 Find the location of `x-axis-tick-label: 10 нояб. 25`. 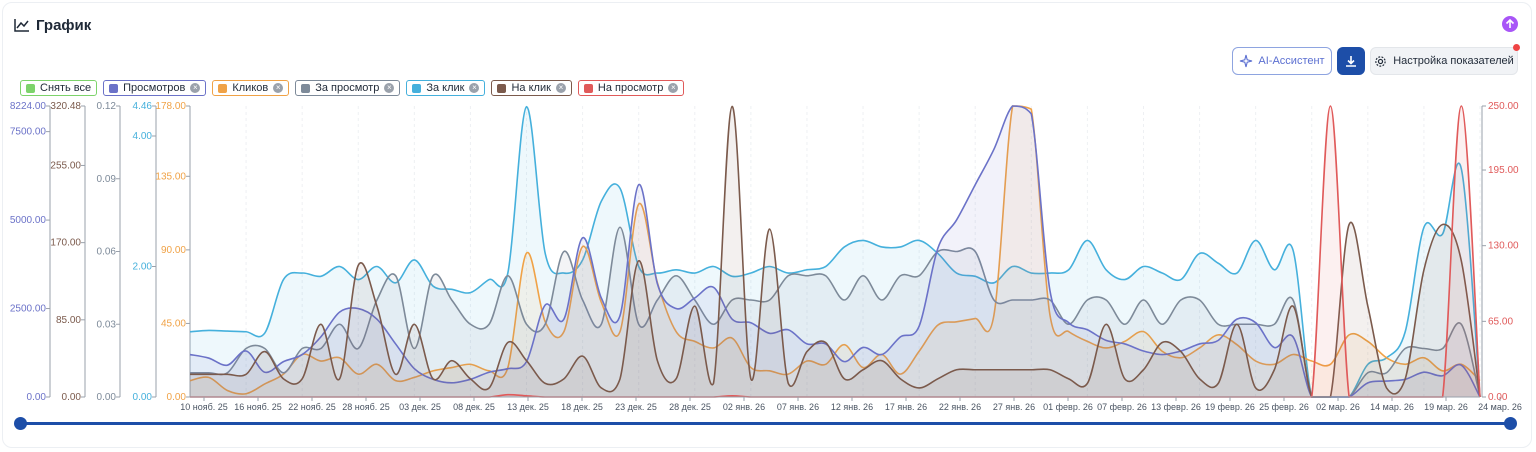

x-axis-tick-label: 10 нояб. 25 is located at coordinates (204, 407).